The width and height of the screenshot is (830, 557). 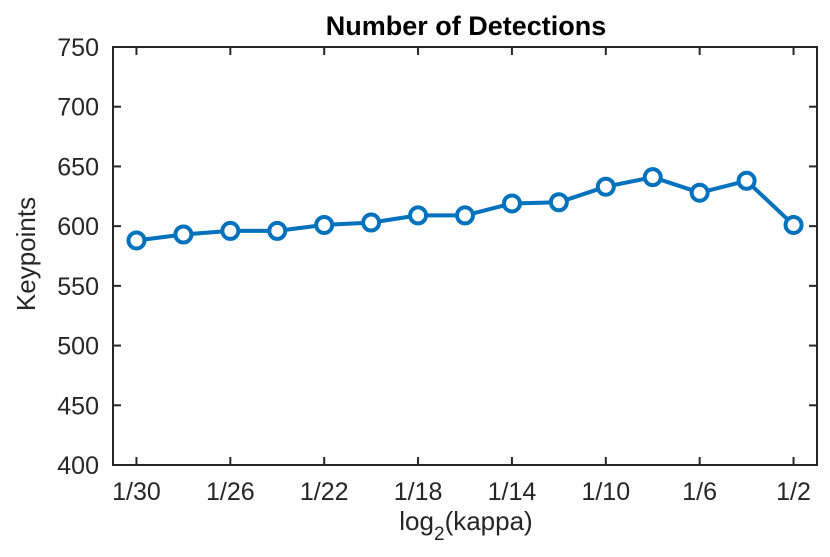 I want to click on x-axis-label-suffix: (kappa), so click(x=489, y=521).